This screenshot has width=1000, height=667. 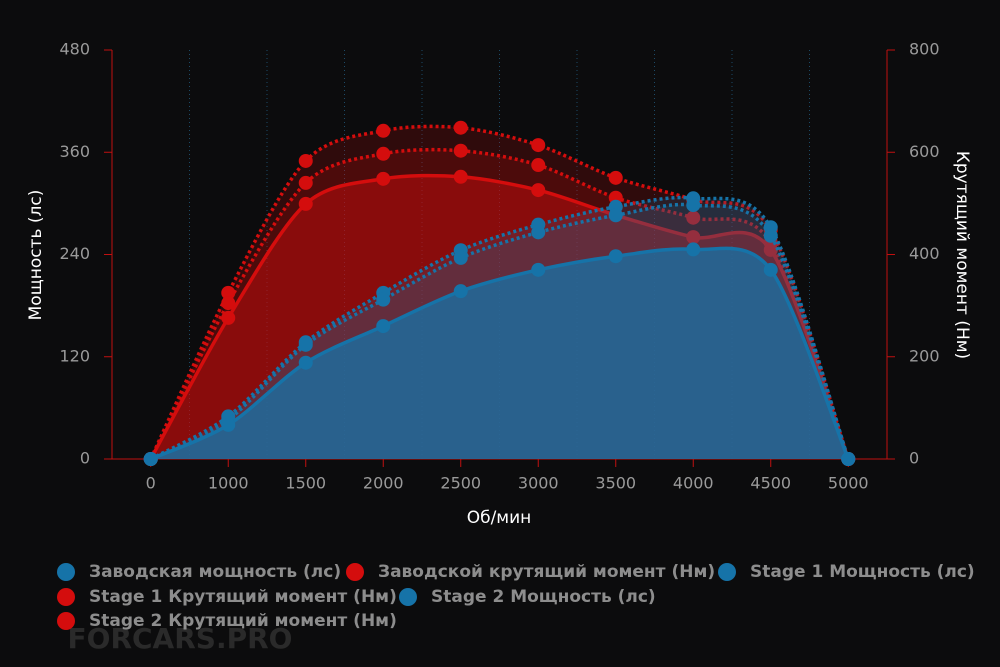 What do you see at coordinates (848, 483) in the screenshot?
I see `x-tick-label: 5000` at bounding box center [848, 483].